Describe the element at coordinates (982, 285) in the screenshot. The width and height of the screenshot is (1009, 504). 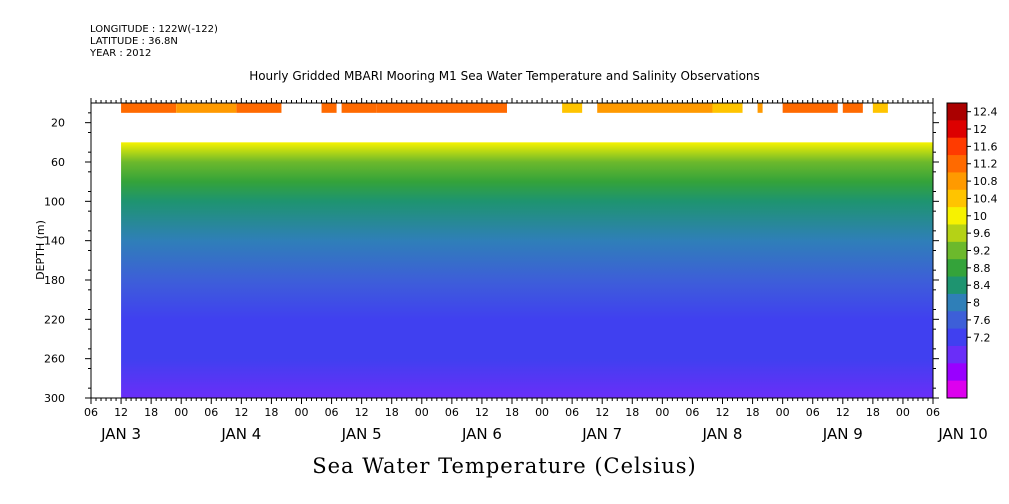
I see `colorbar-tick-label: 8.4` at that location.